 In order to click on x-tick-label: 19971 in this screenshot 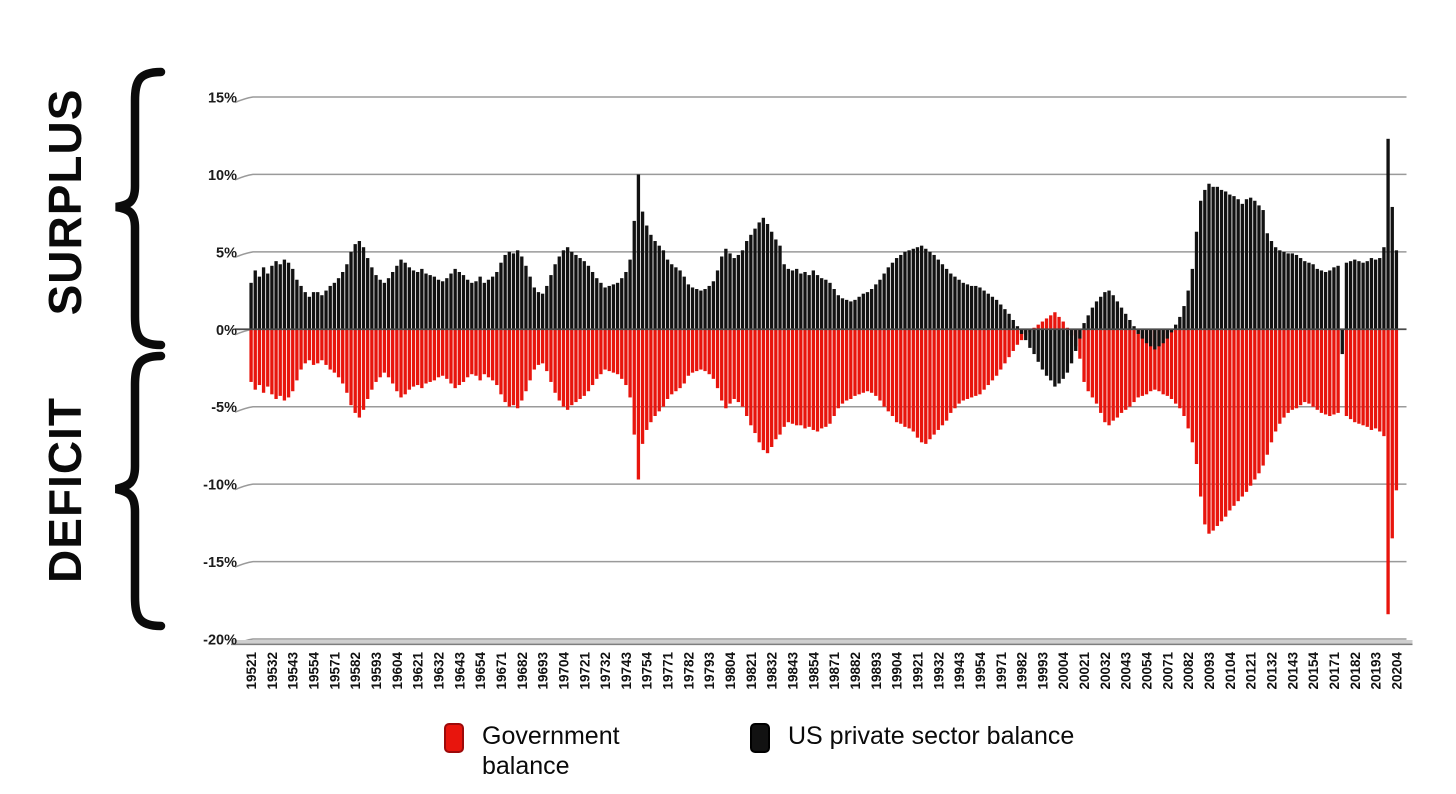, I will do `click(1001, 671)`.